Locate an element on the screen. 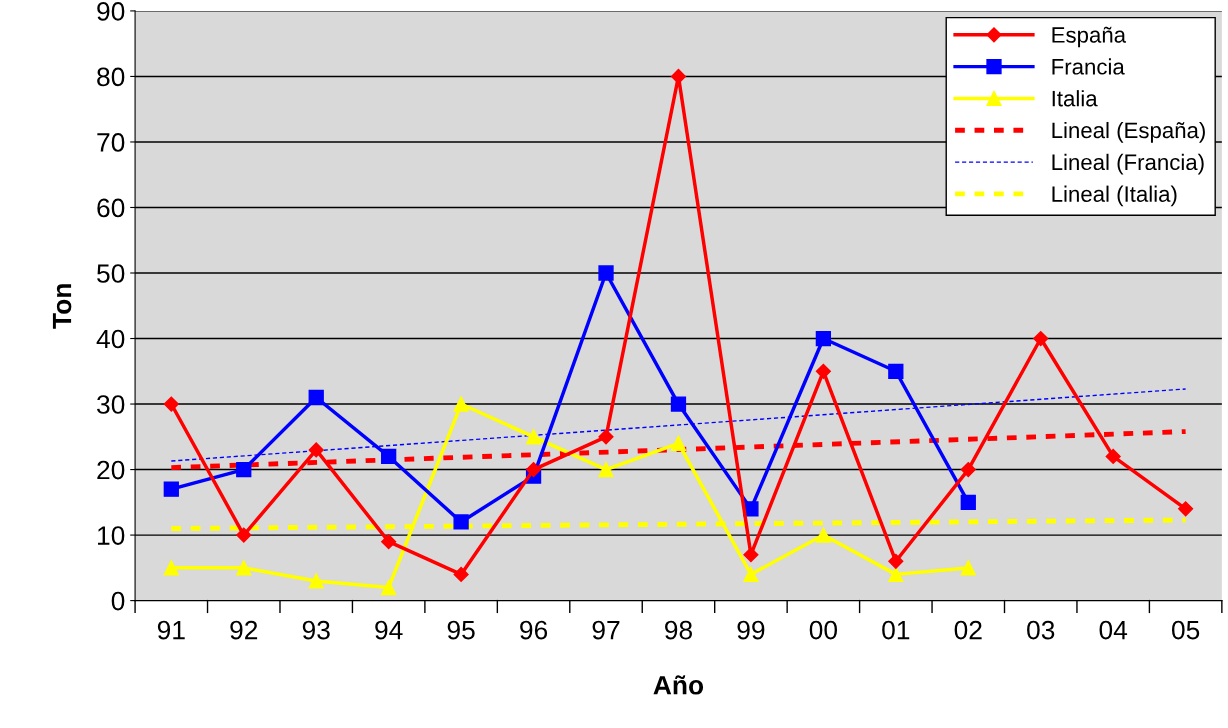 This screenshot has width=1228, height=728. x-tick-label: 05 is located at coordinates (1185, 630).